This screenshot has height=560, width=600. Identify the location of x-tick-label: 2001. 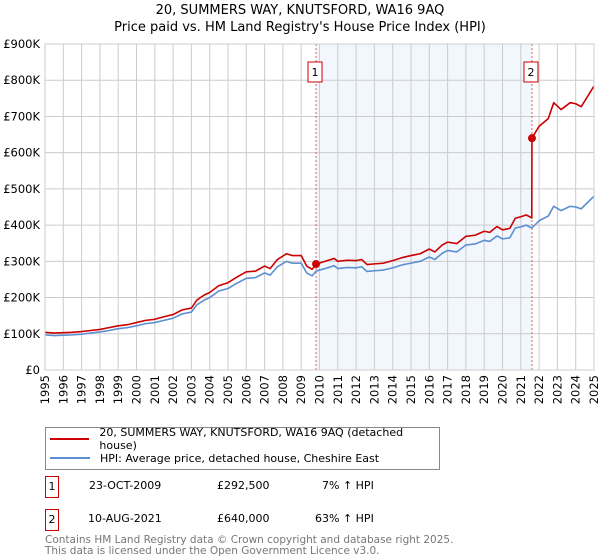
(155, 389).